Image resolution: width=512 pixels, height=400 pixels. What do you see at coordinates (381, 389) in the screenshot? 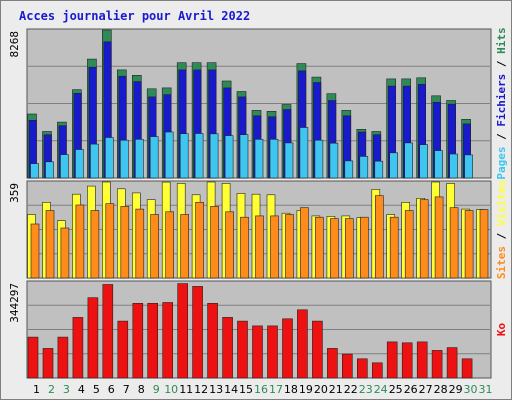
I see `day-label-24: 24` at bounding box center [381, 389].